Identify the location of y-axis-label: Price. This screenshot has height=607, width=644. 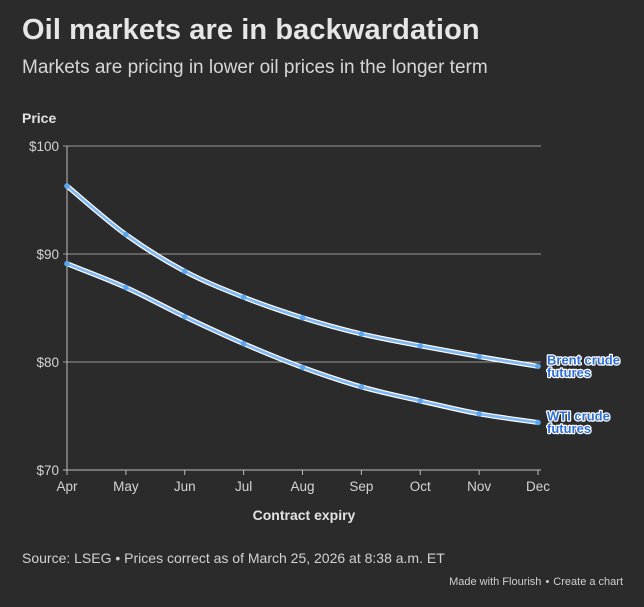
(39, 118).